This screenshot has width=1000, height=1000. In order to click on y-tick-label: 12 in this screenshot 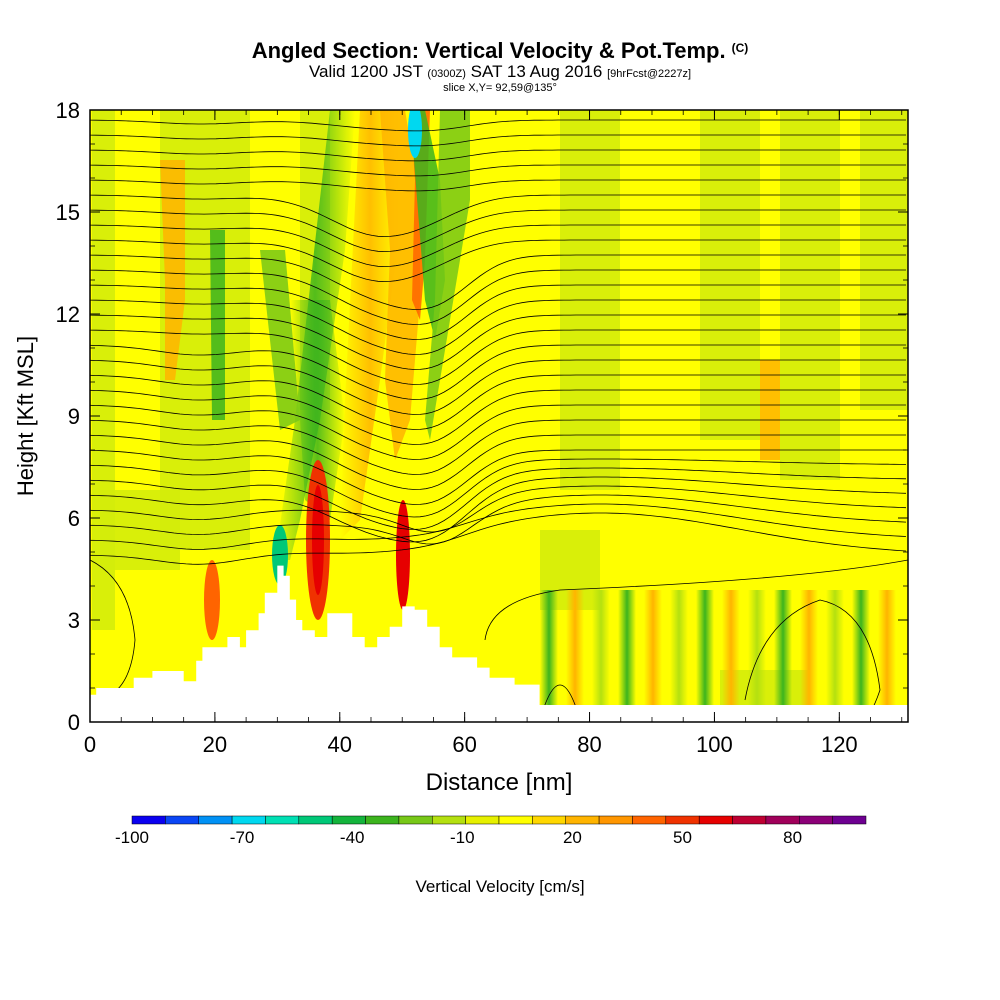, I will do `click(68, 314)`.